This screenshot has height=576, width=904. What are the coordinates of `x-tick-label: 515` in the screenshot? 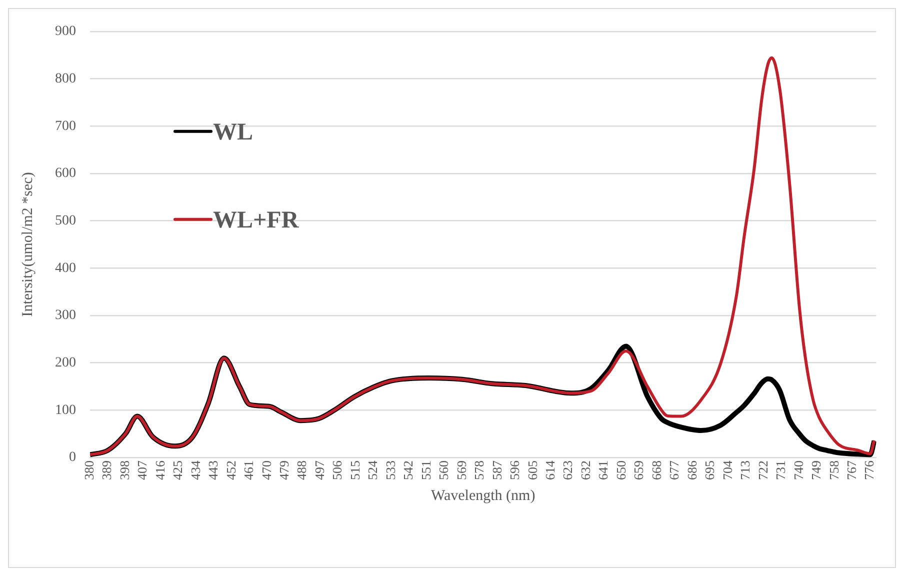 It's located at (354, 470).